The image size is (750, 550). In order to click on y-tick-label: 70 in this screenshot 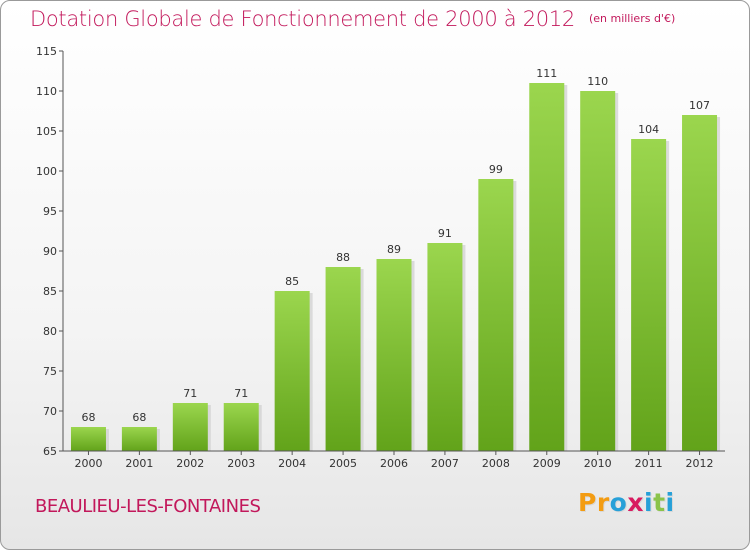, I will do `click(50, 411)`.